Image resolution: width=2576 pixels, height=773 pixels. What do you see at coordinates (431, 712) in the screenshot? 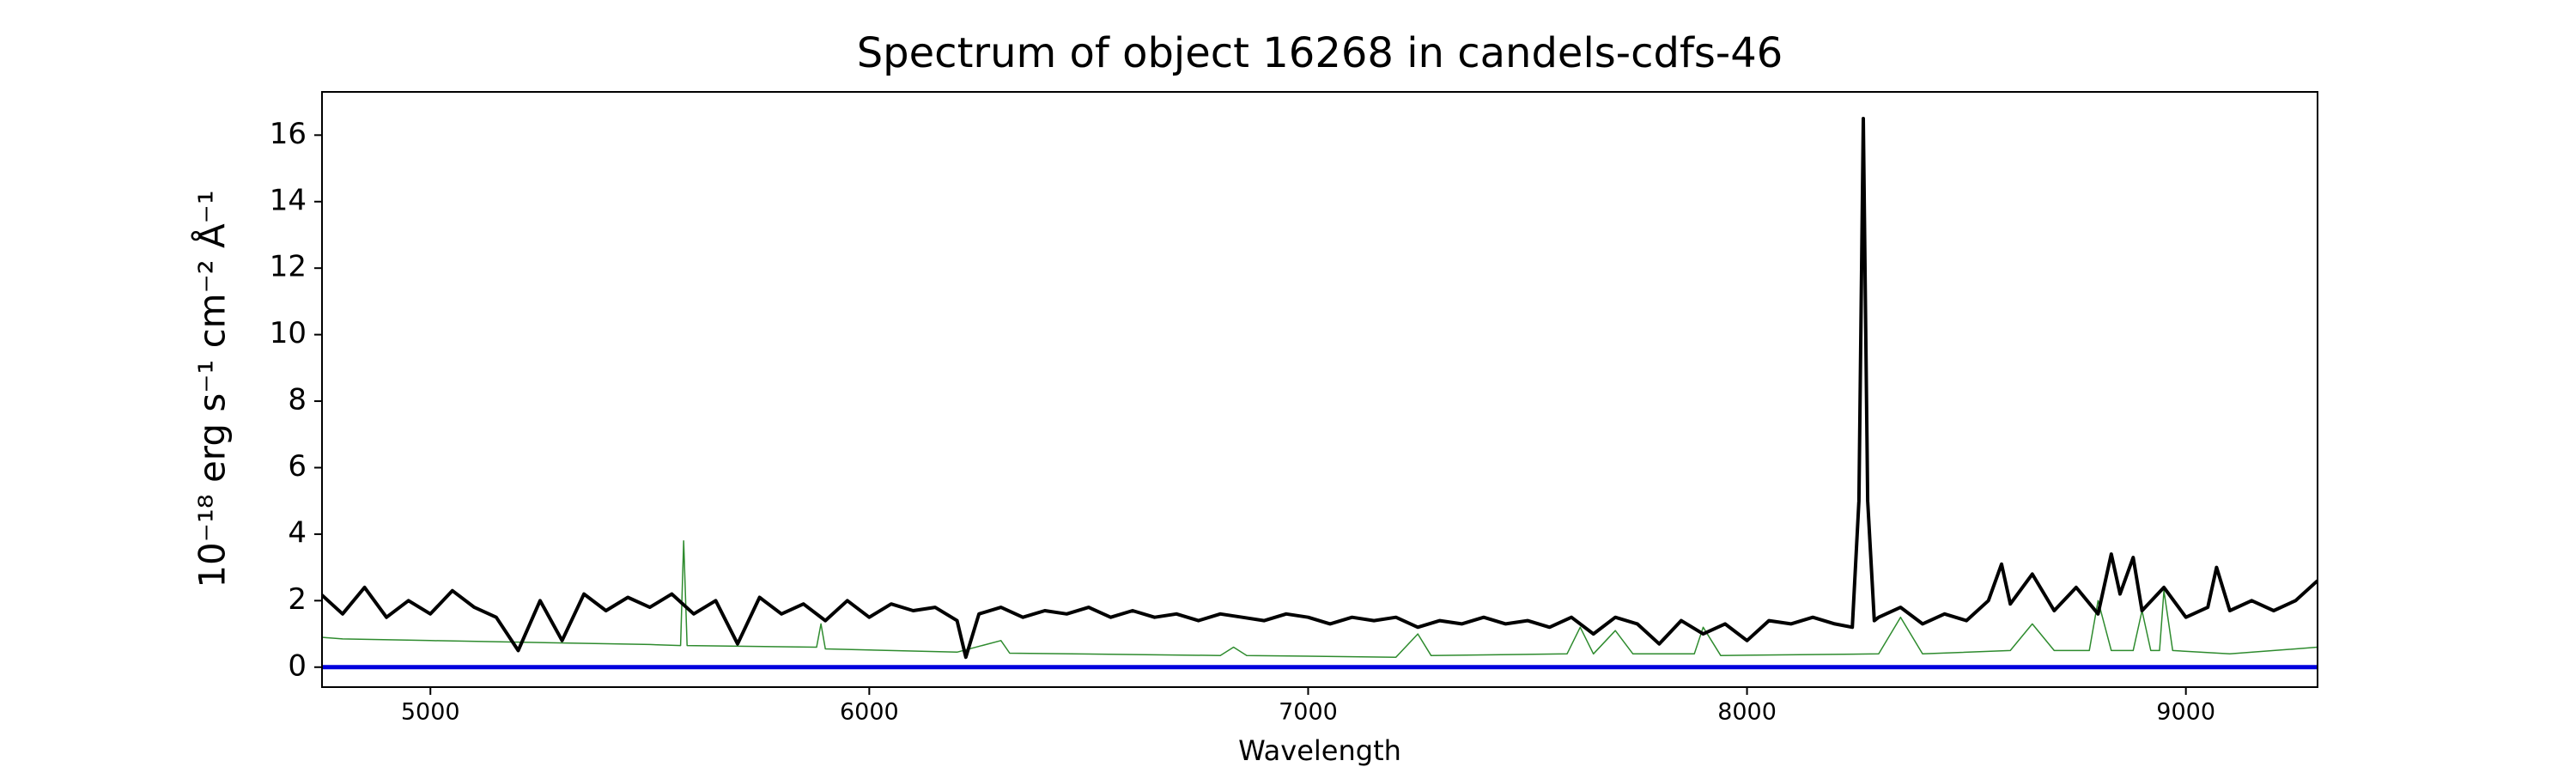
I see `x-tick-label: 5000` at bounding box center [431, 712].